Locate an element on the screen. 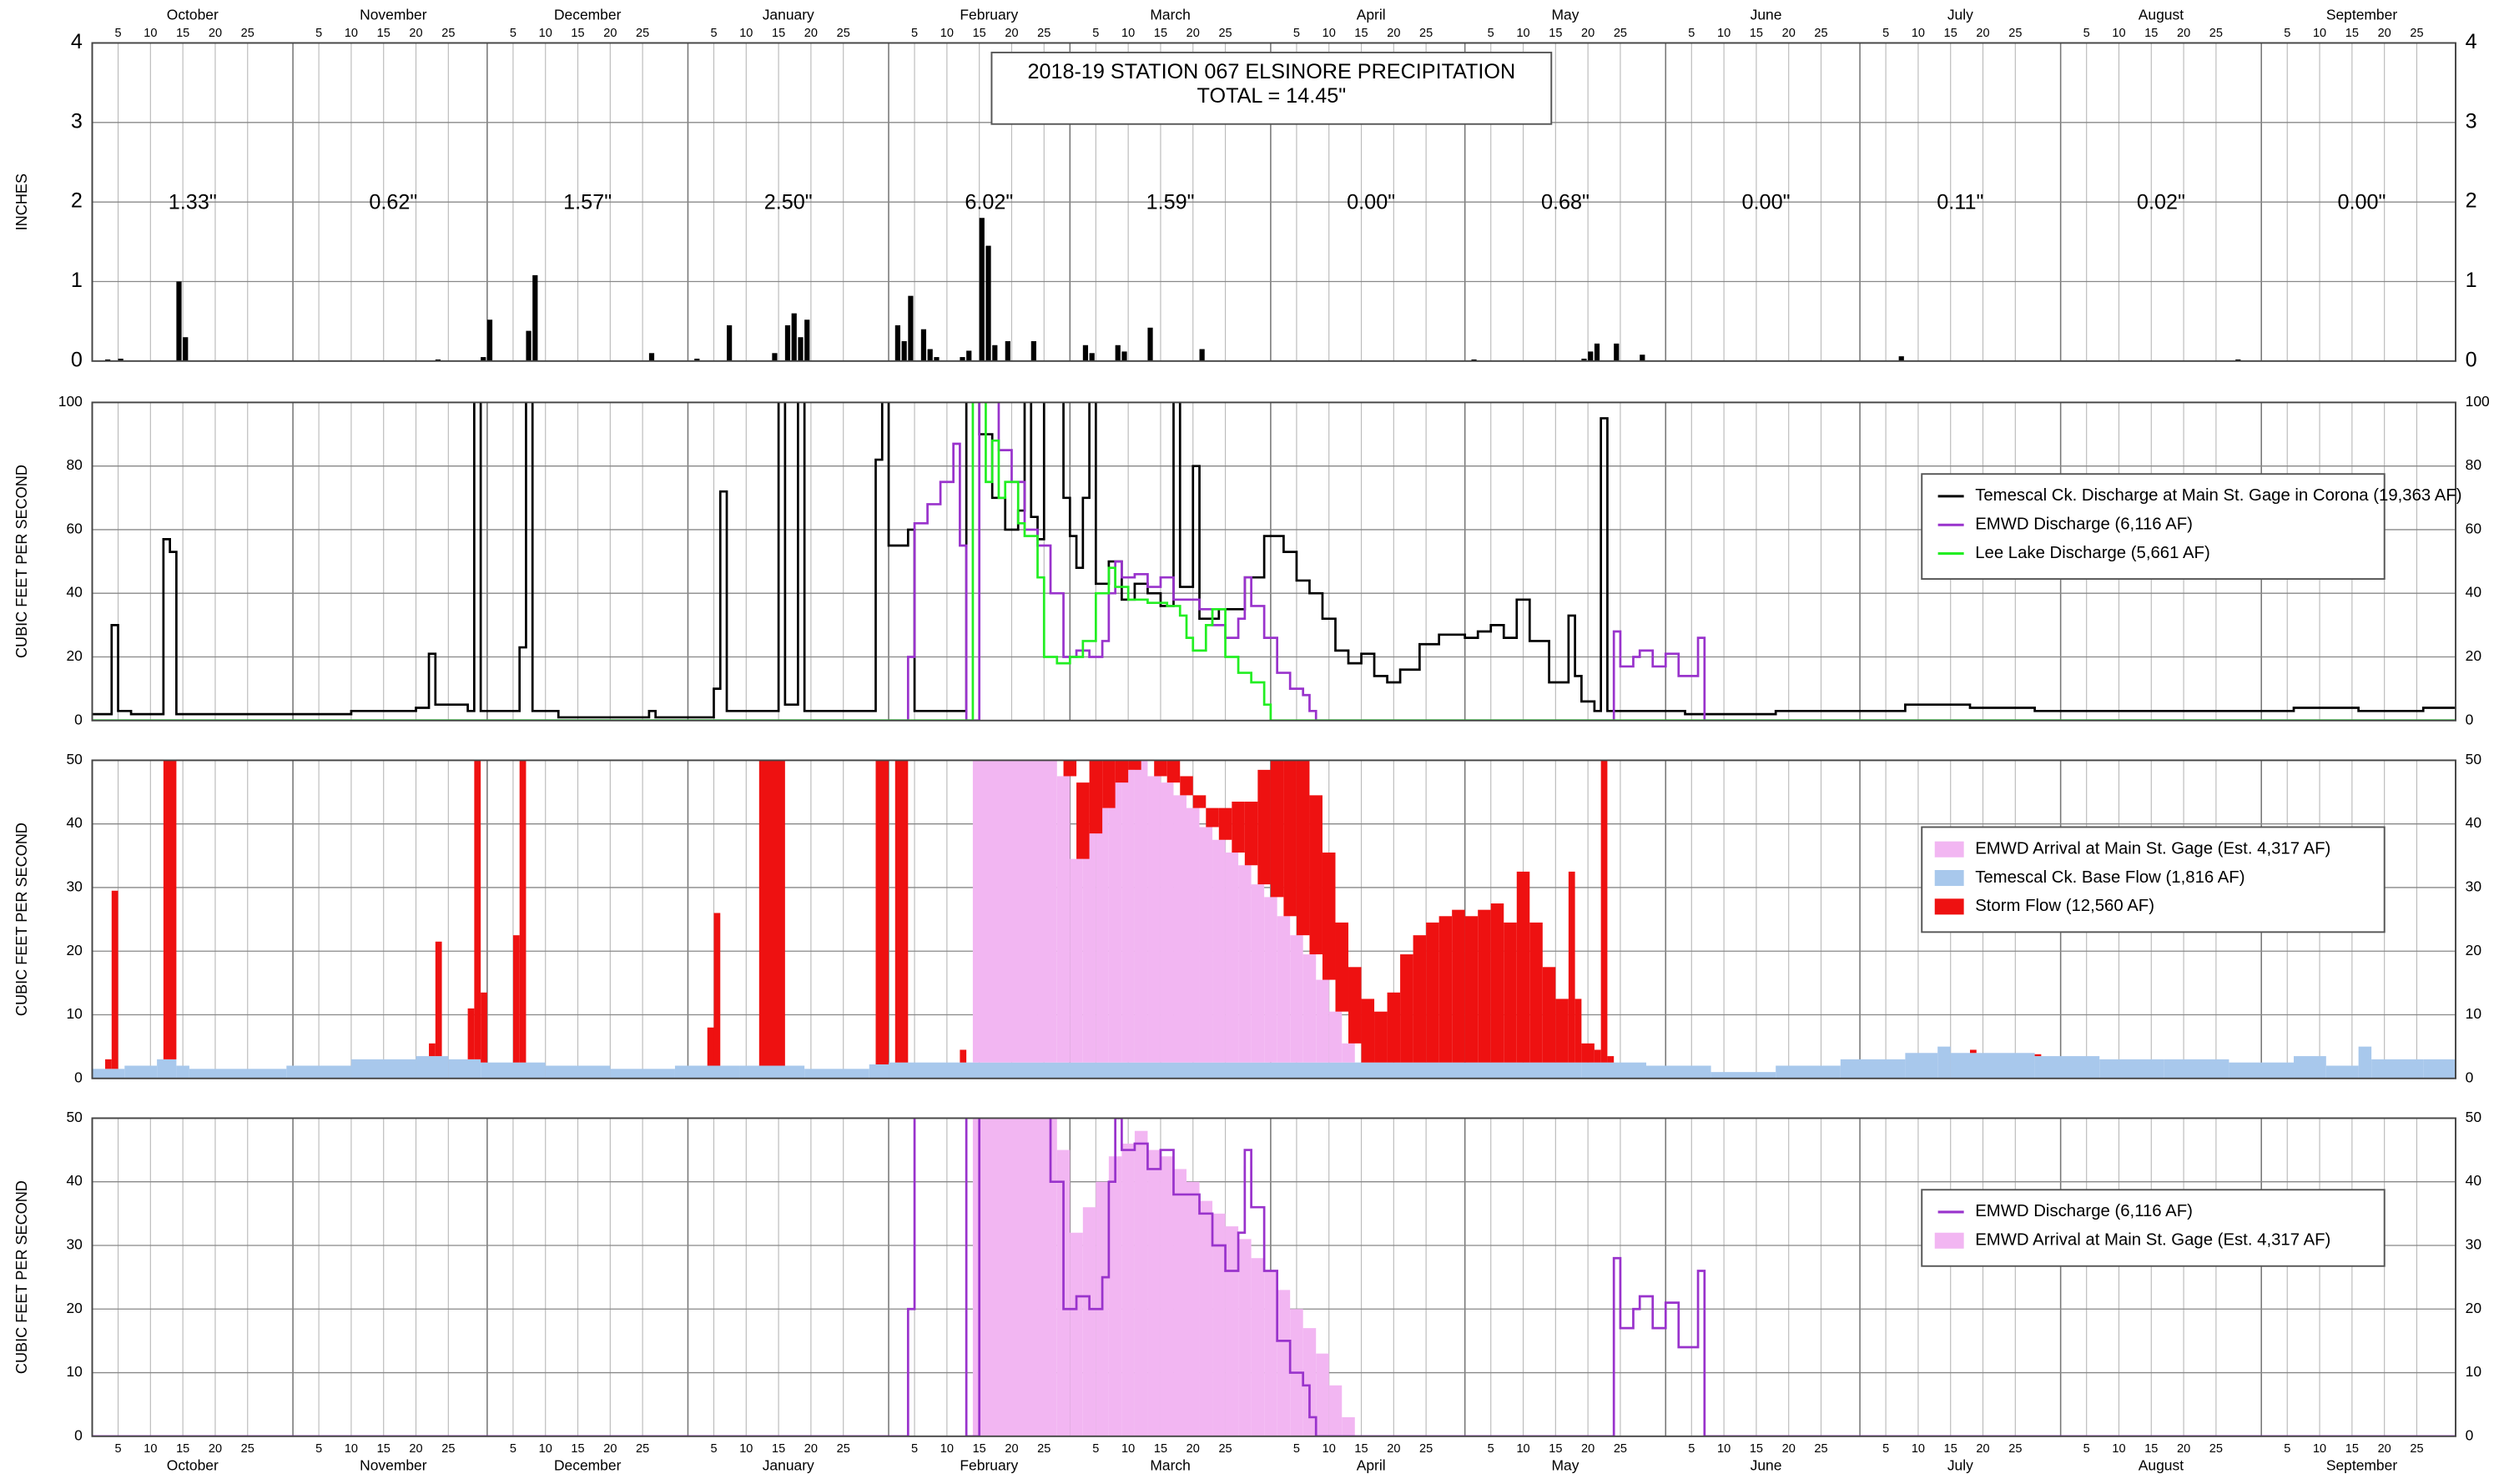 The width and height of the screenshot is (2509, 1484). legend-label: EMWD Discharge (6,116 AF) is located at coordinates (2084, 1211).